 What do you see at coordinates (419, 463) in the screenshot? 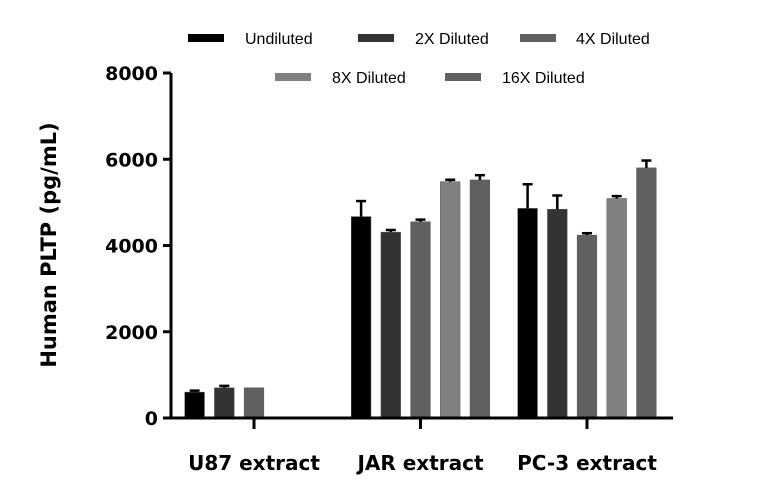
I see `x-tick-label: JAR extract` at bounding box center [419, 463].